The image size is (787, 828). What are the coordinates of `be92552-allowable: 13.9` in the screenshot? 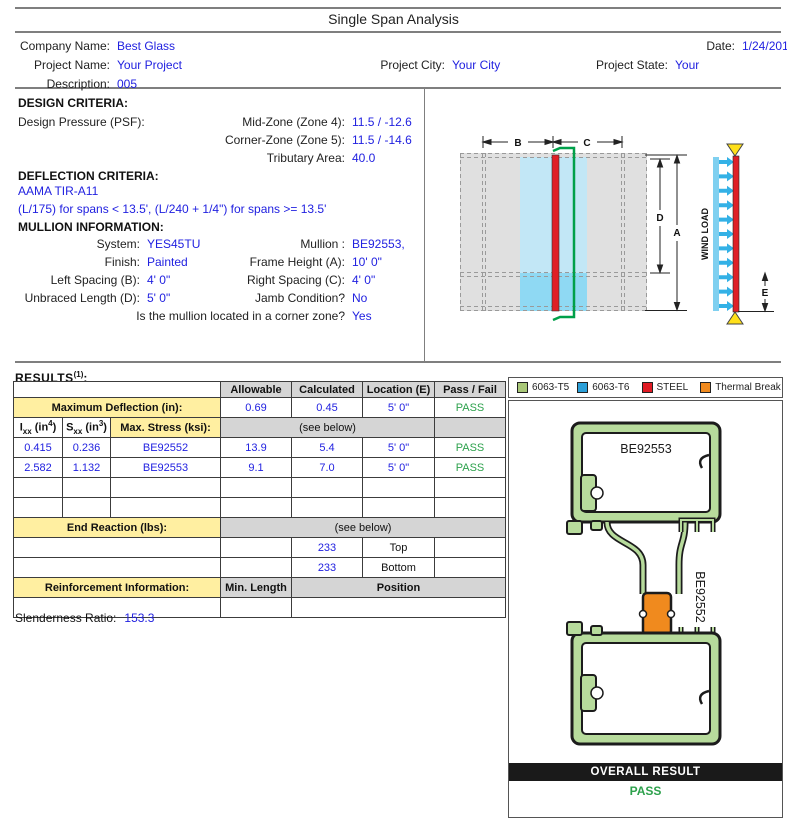 It's located at (256, 447).